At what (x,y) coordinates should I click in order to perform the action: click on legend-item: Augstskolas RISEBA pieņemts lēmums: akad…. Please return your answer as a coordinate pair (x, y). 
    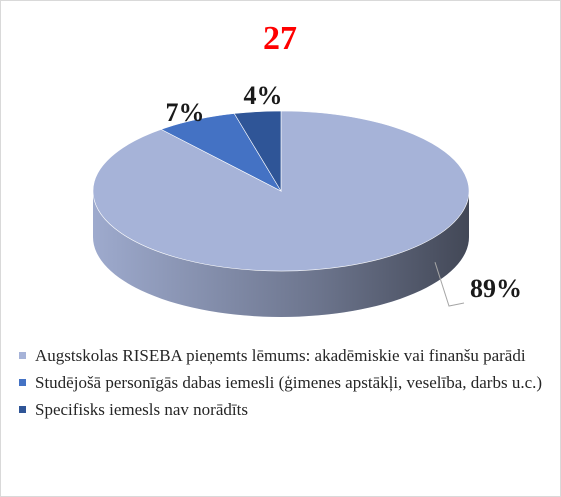
    Looking at the image, I should click on (284, 355).